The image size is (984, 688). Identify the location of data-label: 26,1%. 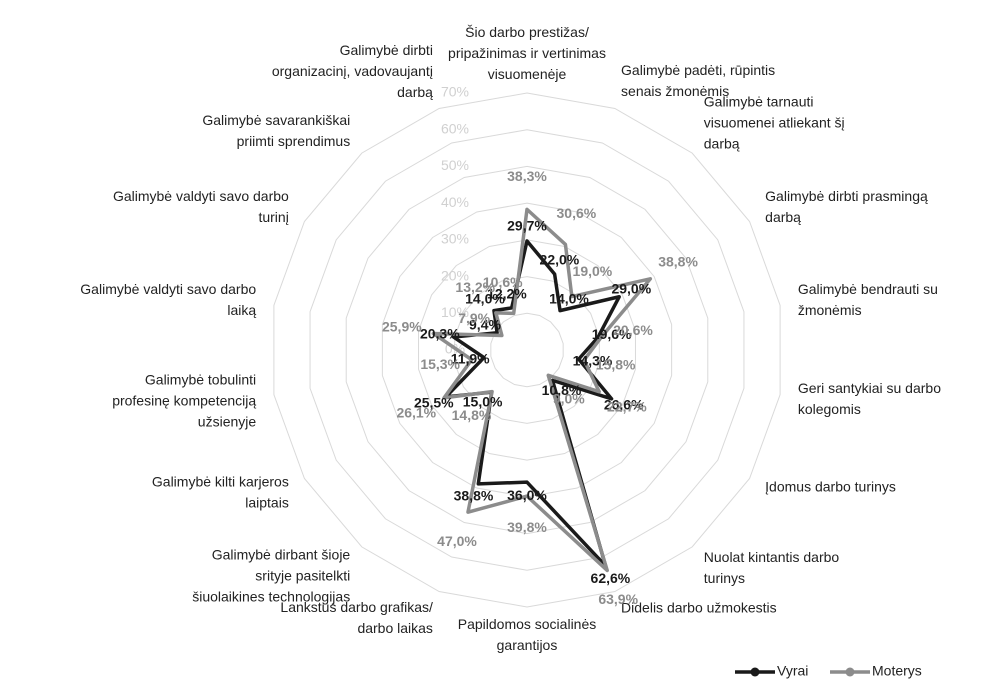
(416, 413).